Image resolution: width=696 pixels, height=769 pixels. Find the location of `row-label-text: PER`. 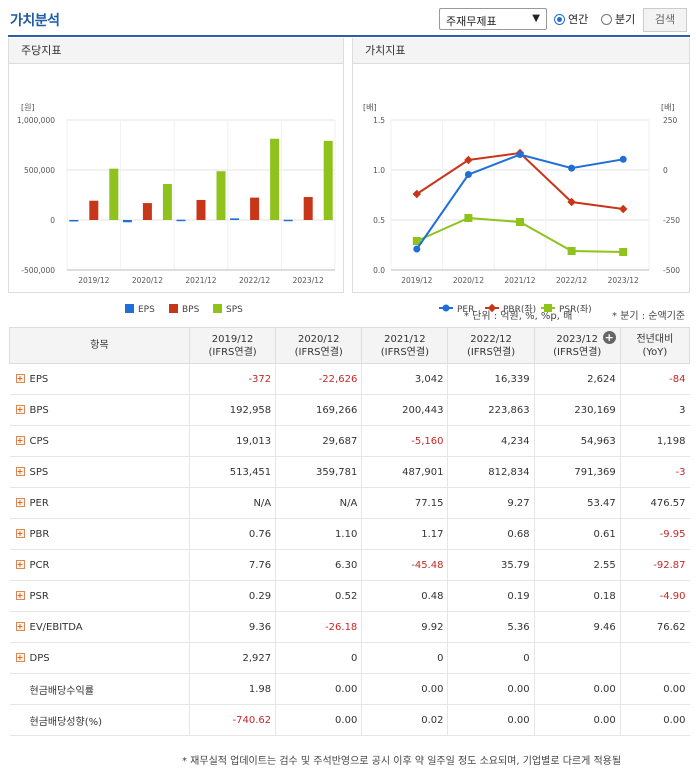

row-label-text: PER is located at coordinates (39, 503).